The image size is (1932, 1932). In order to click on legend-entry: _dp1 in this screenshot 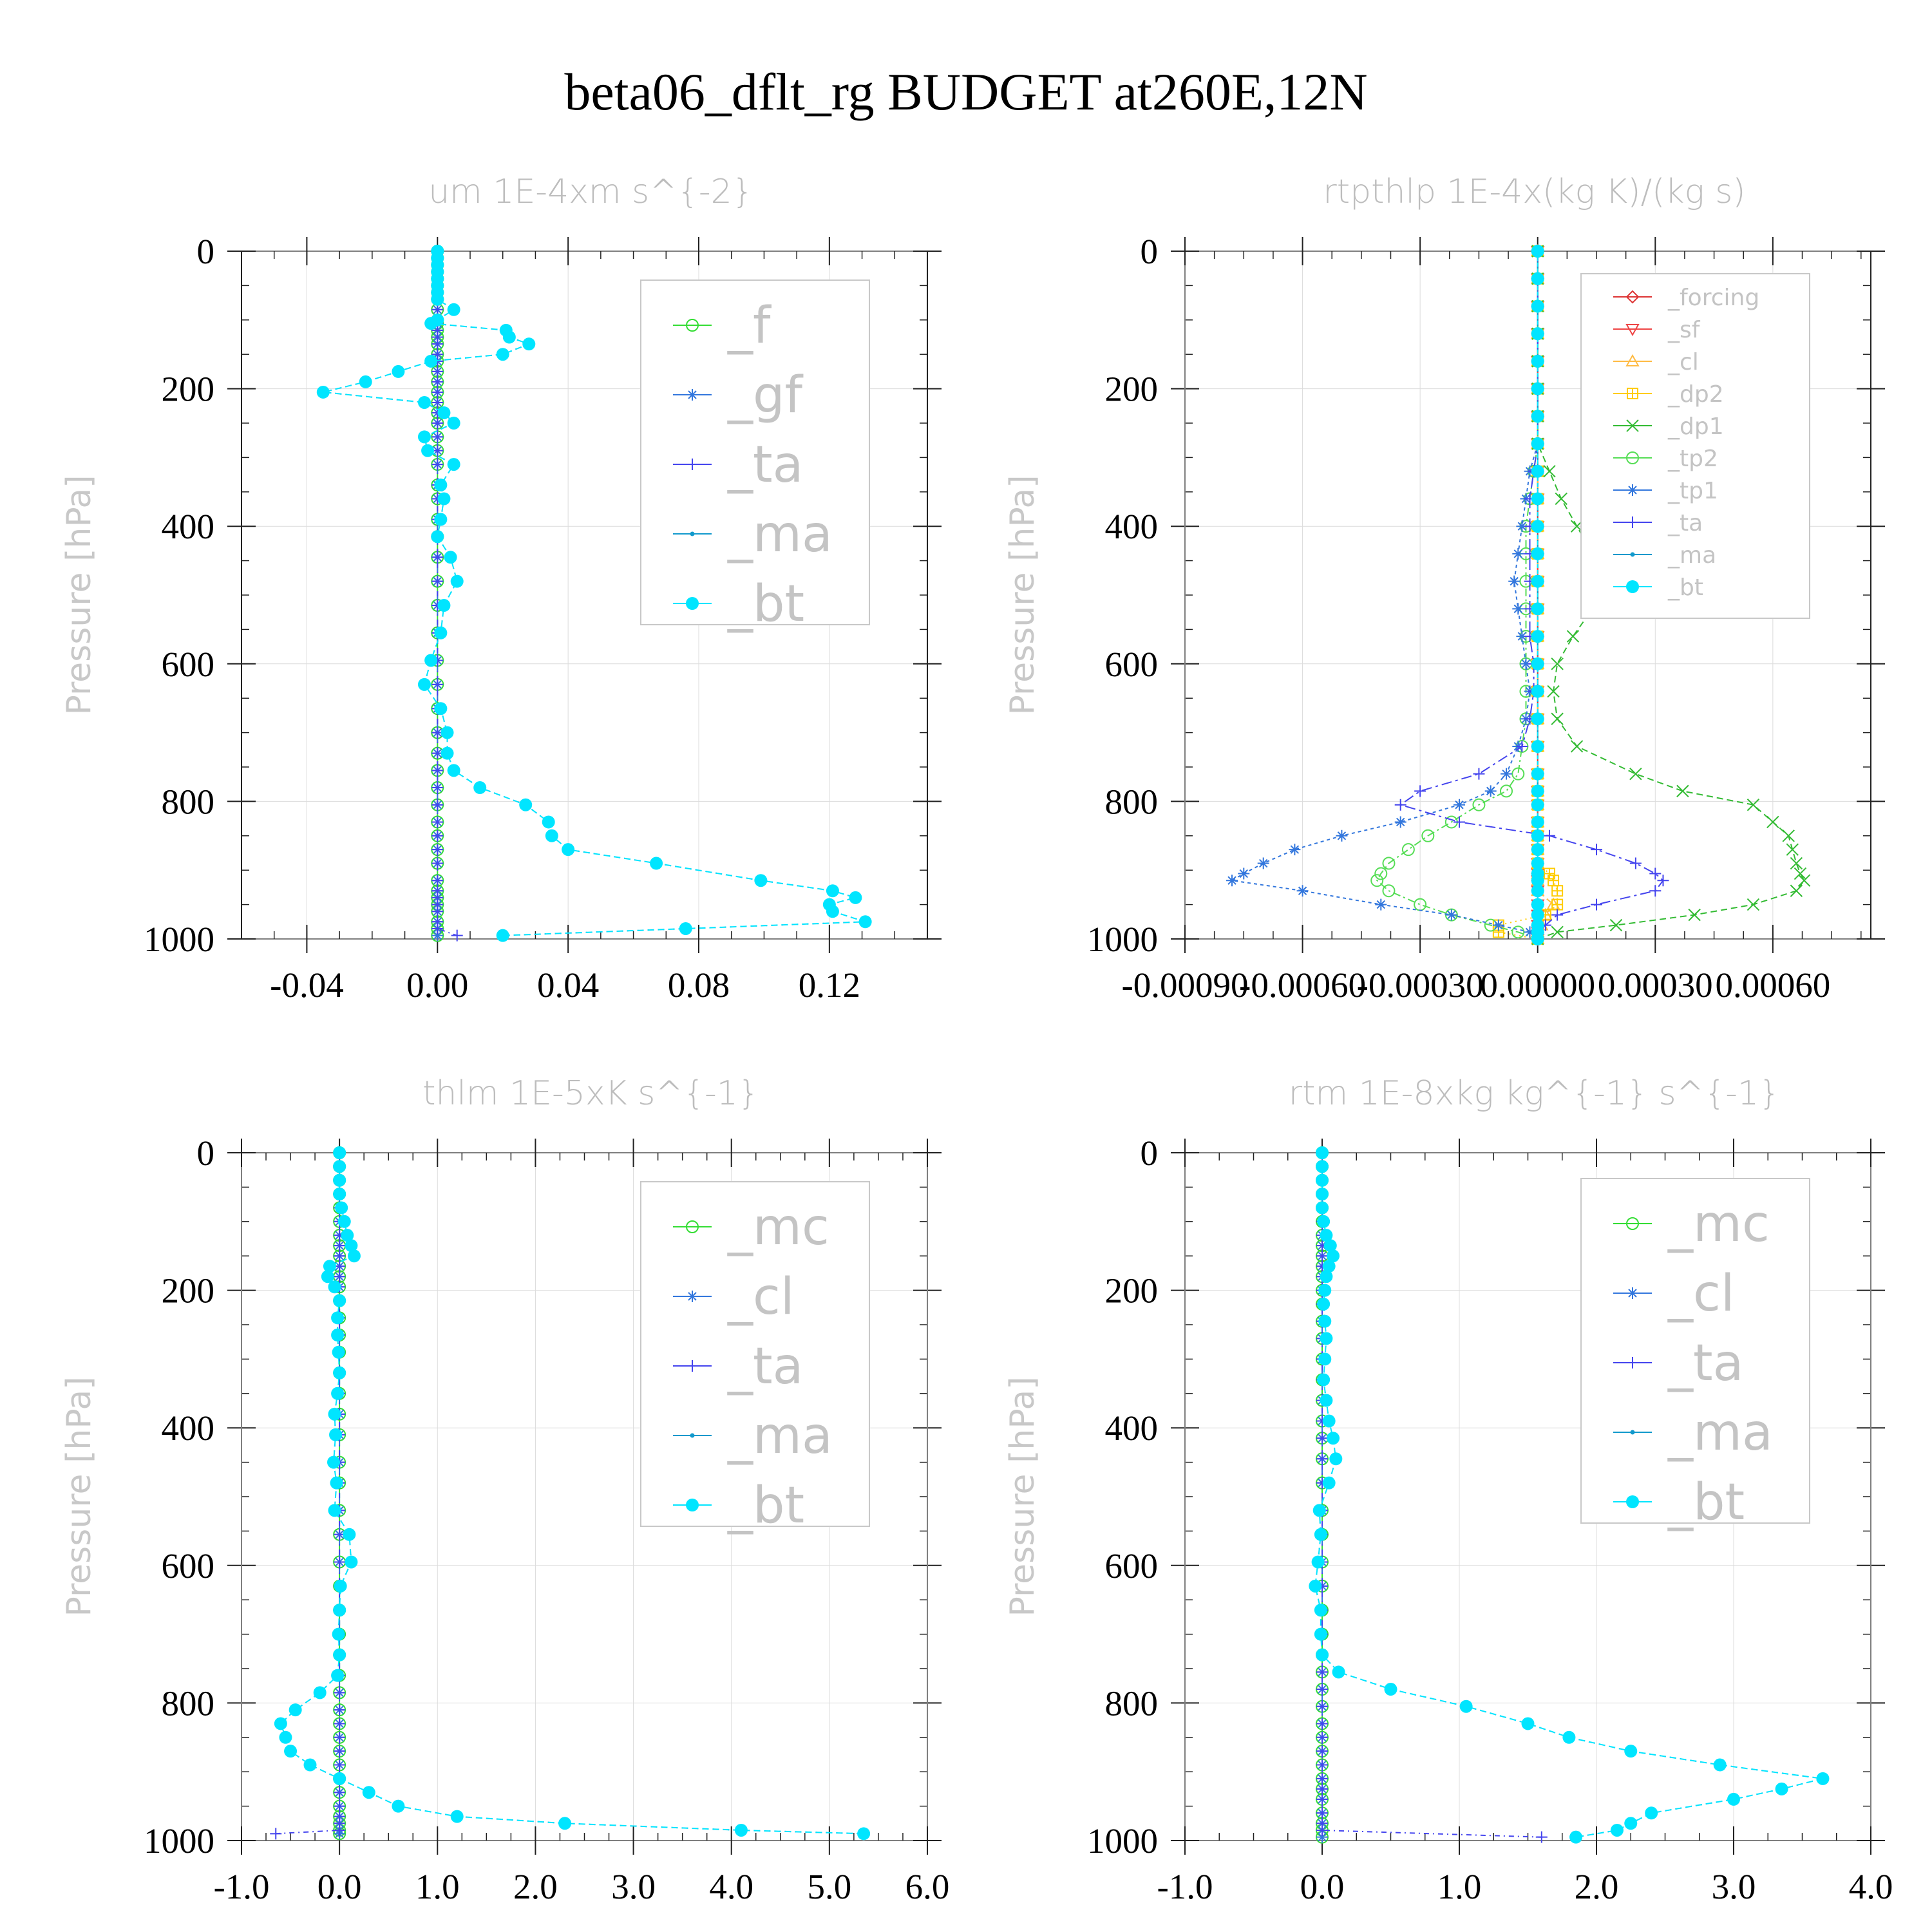, I will do `click(1669, 427)`.